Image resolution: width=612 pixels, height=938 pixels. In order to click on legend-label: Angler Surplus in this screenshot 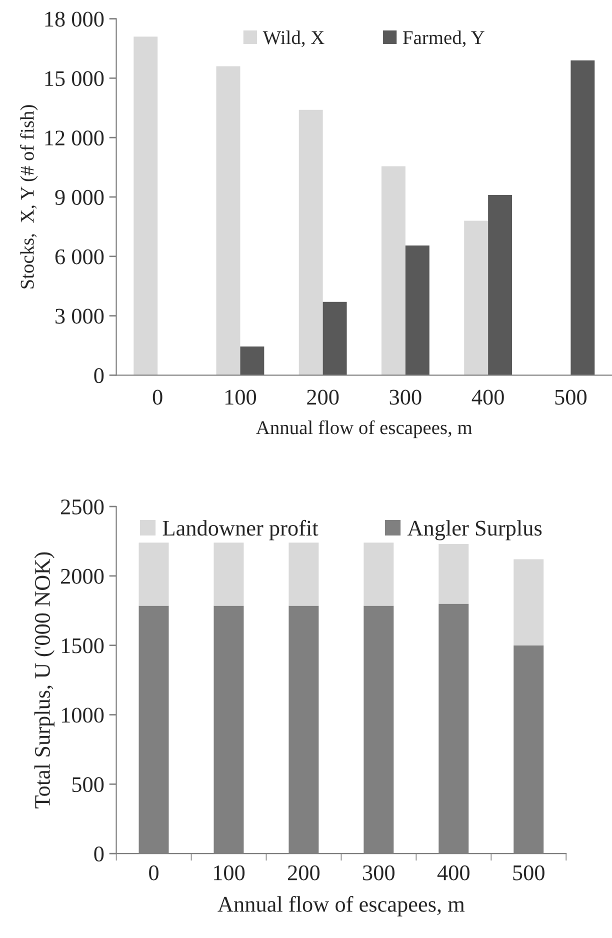, I will do `click(474, 530)`.